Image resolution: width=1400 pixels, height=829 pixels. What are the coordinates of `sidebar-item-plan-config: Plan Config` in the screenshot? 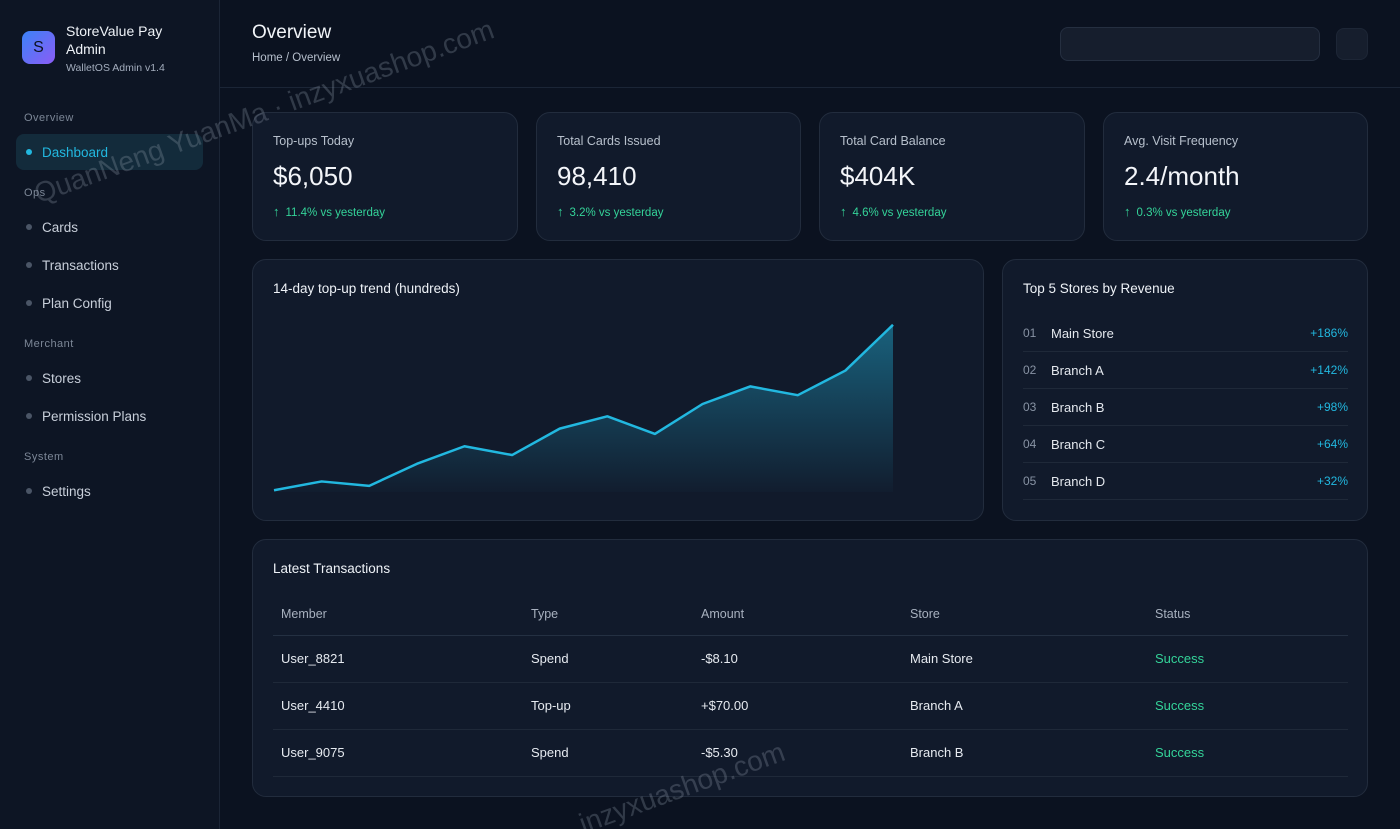 It's located at (109, 303).